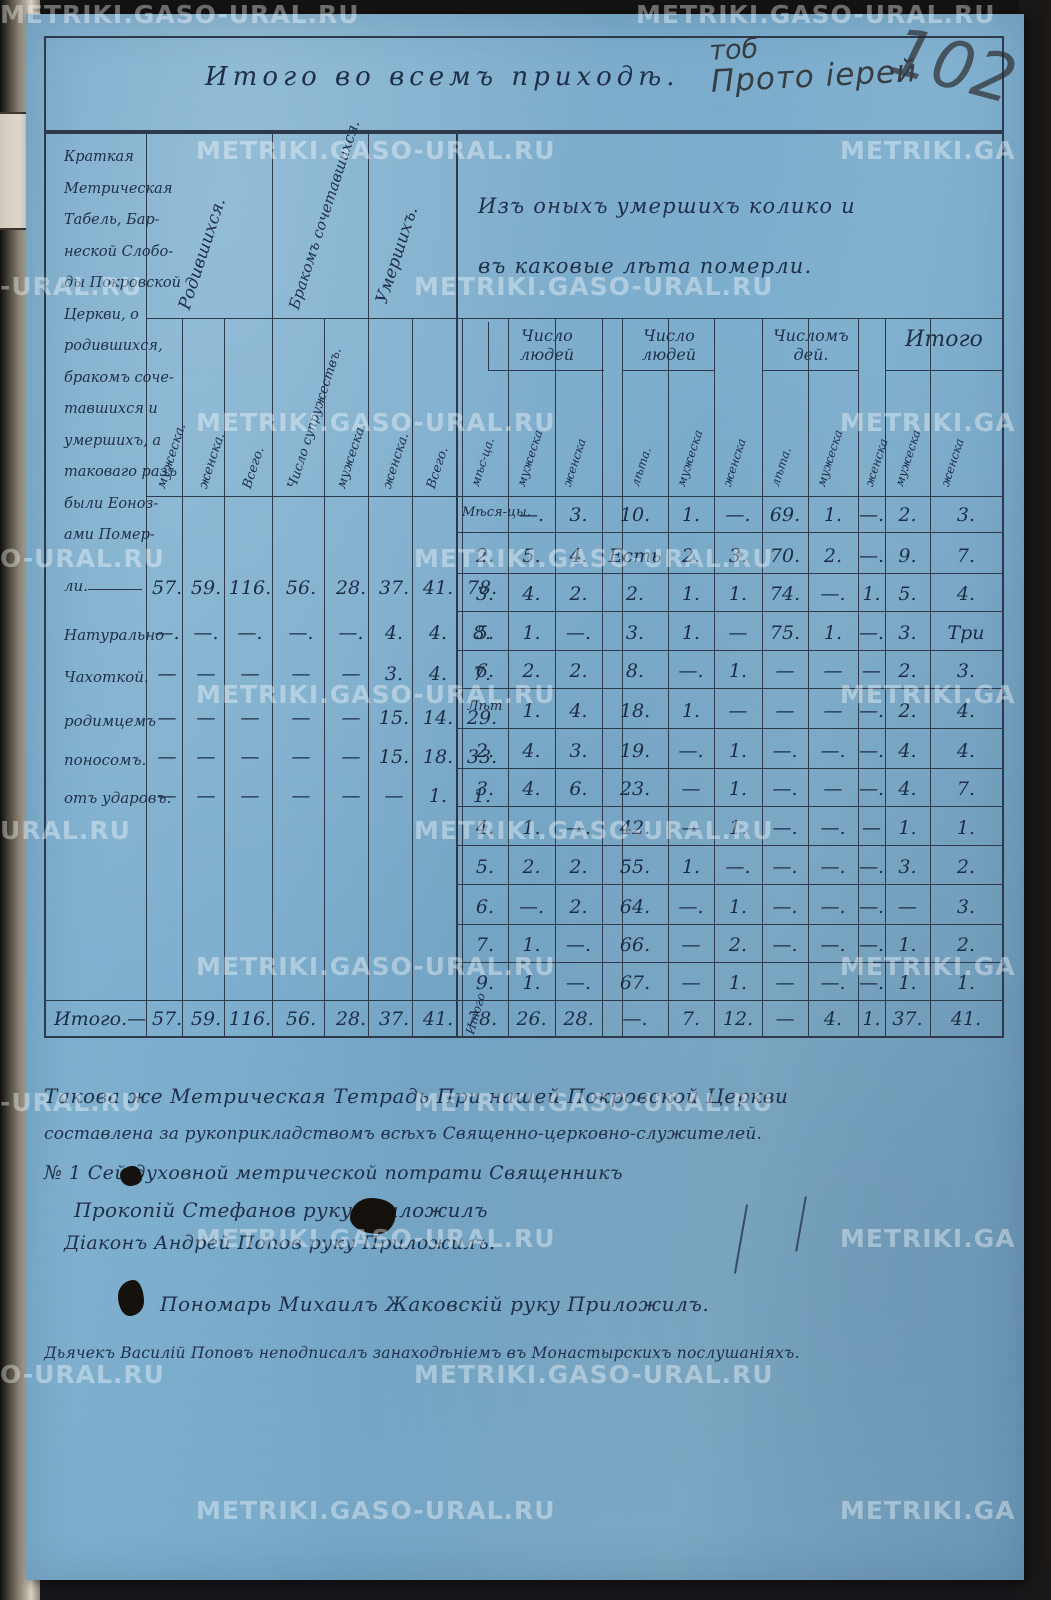  I want to click on right-cell-r12-c6: —, so click(785, 983).